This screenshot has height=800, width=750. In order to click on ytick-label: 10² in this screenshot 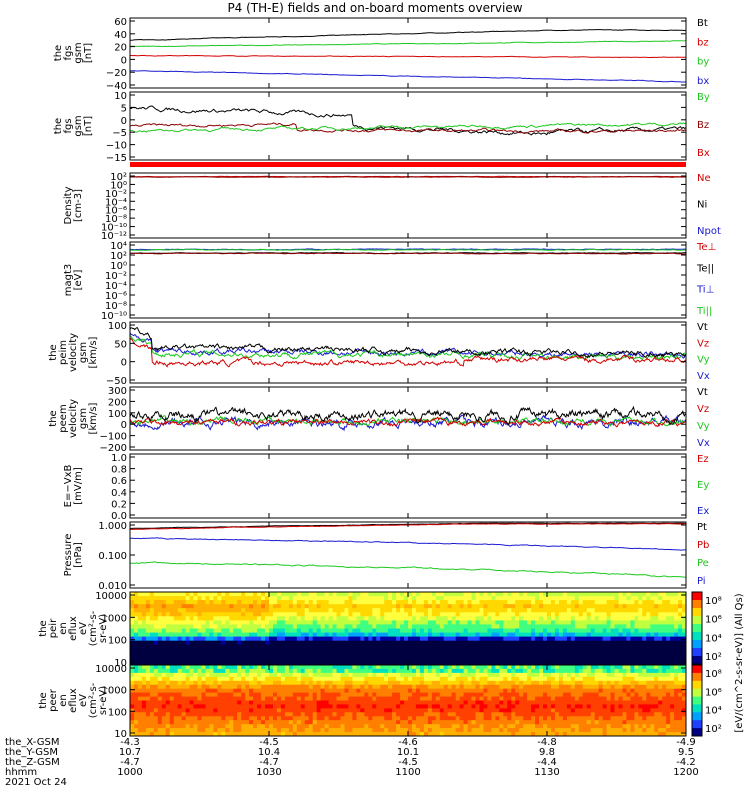, I will do `click(118, 256)`.